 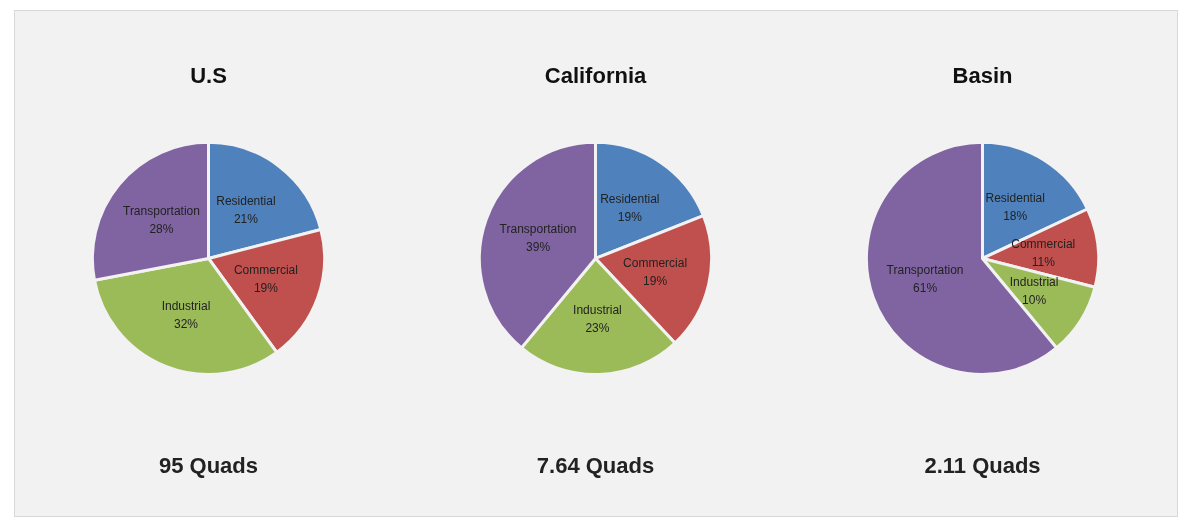 I want to click on data-label: 32%, so click(x=186, y=324).